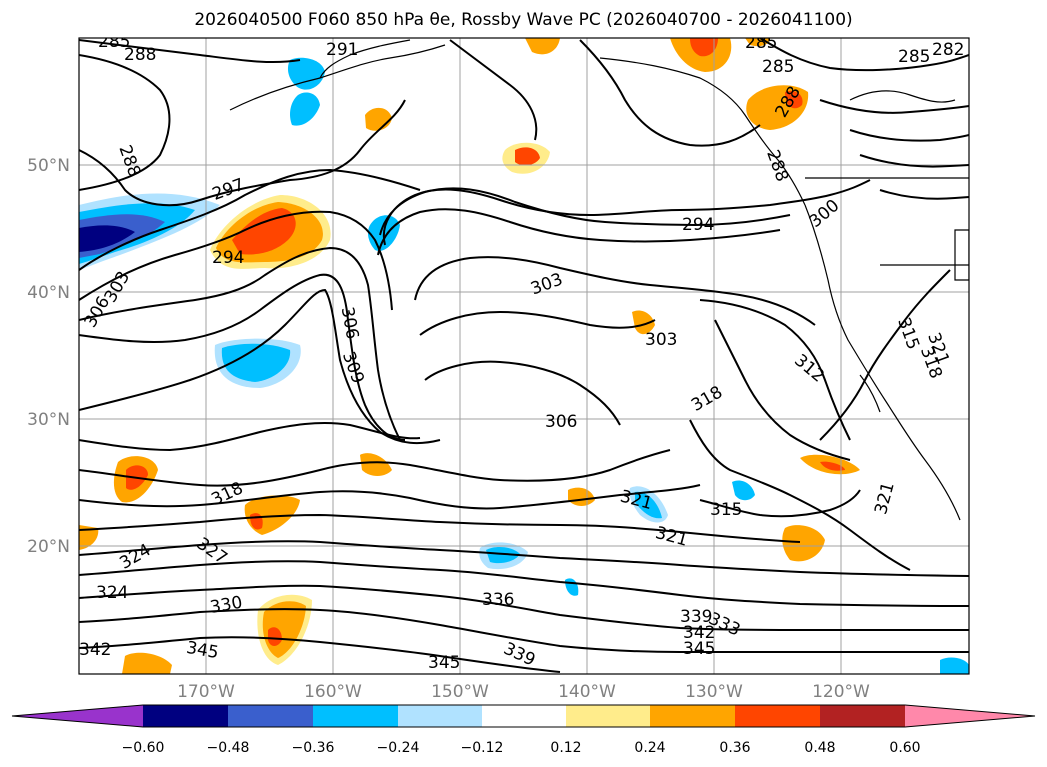 This screenshot has height=767, width=1047. Describe the element at coordinates (48, 420) in the screenshot. I see `latitude-label: 30°N` at that location.